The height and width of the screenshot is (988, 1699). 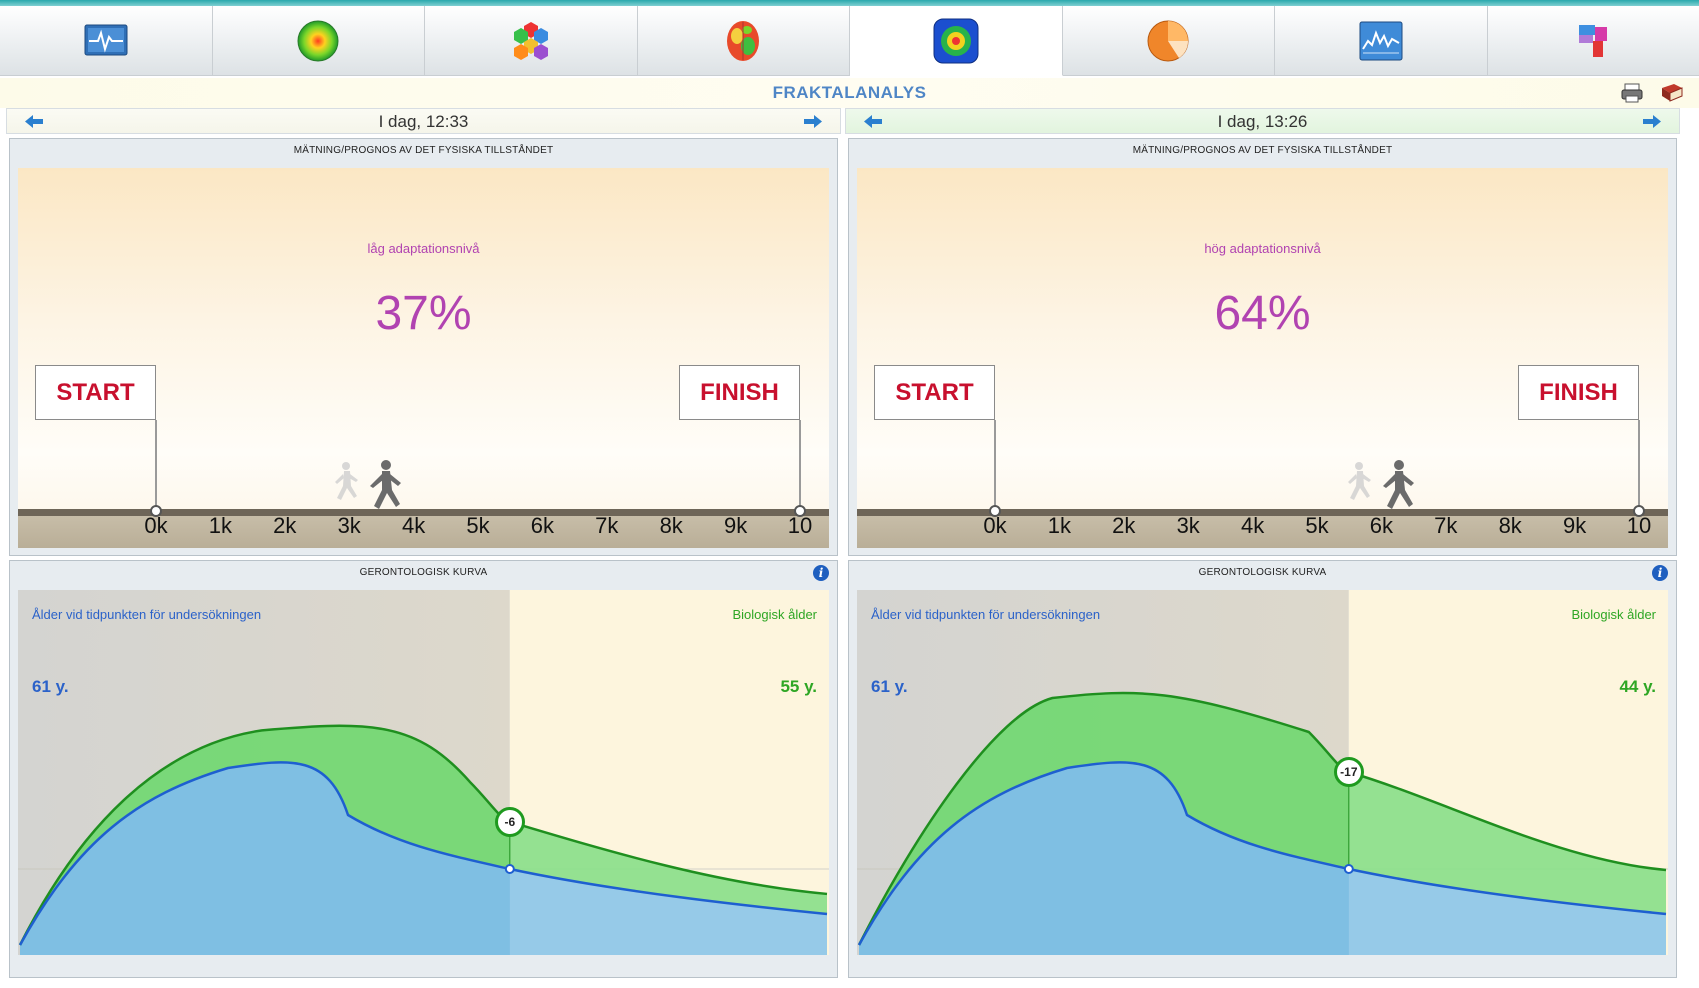 I want to click on distance-tick-label: 9k, so click(x=735, y=525).